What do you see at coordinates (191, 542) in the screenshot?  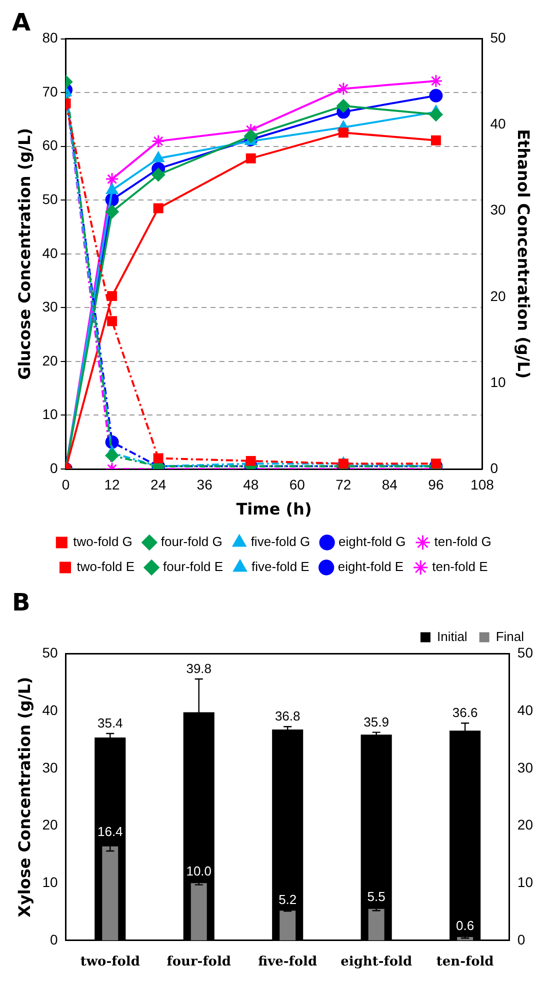 I see `legend-label: four-fold G` at bounding box center [191, 542].